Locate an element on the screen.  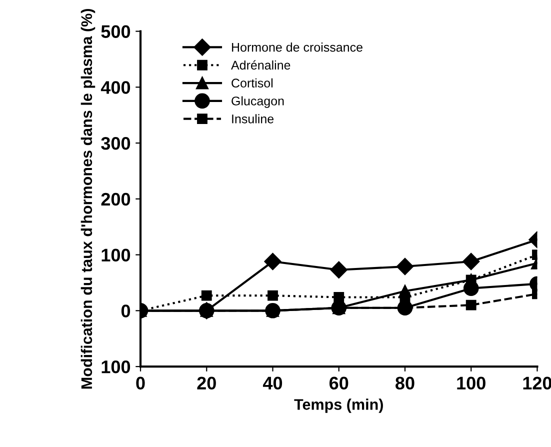
y-axis-title: Modification du taux d'hormones dans le plasma (%) is located at coordinates (88, 198).